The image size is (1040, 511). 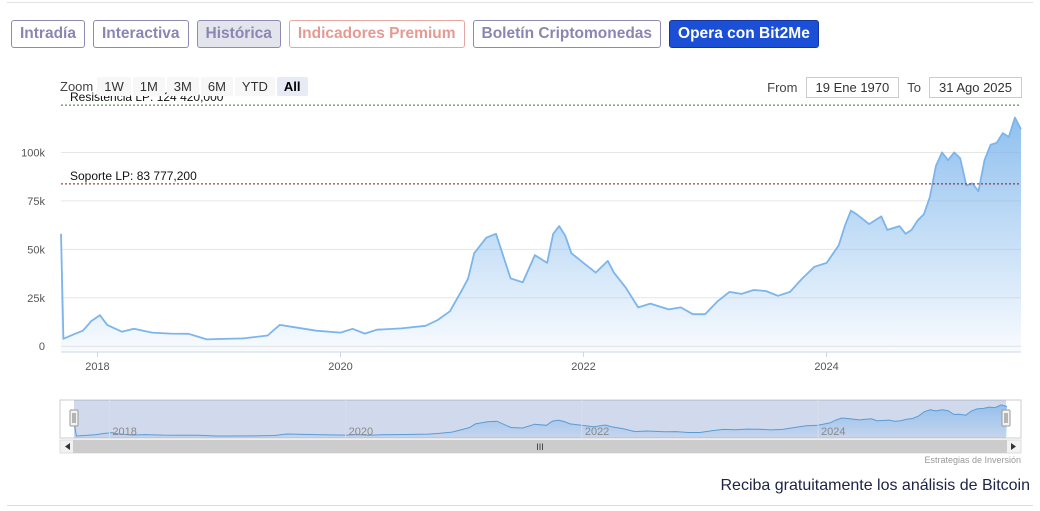 What do you see at coordinates (520, 2) in the screenshot?
I see `top-divider` at bounding box center [520, 2].